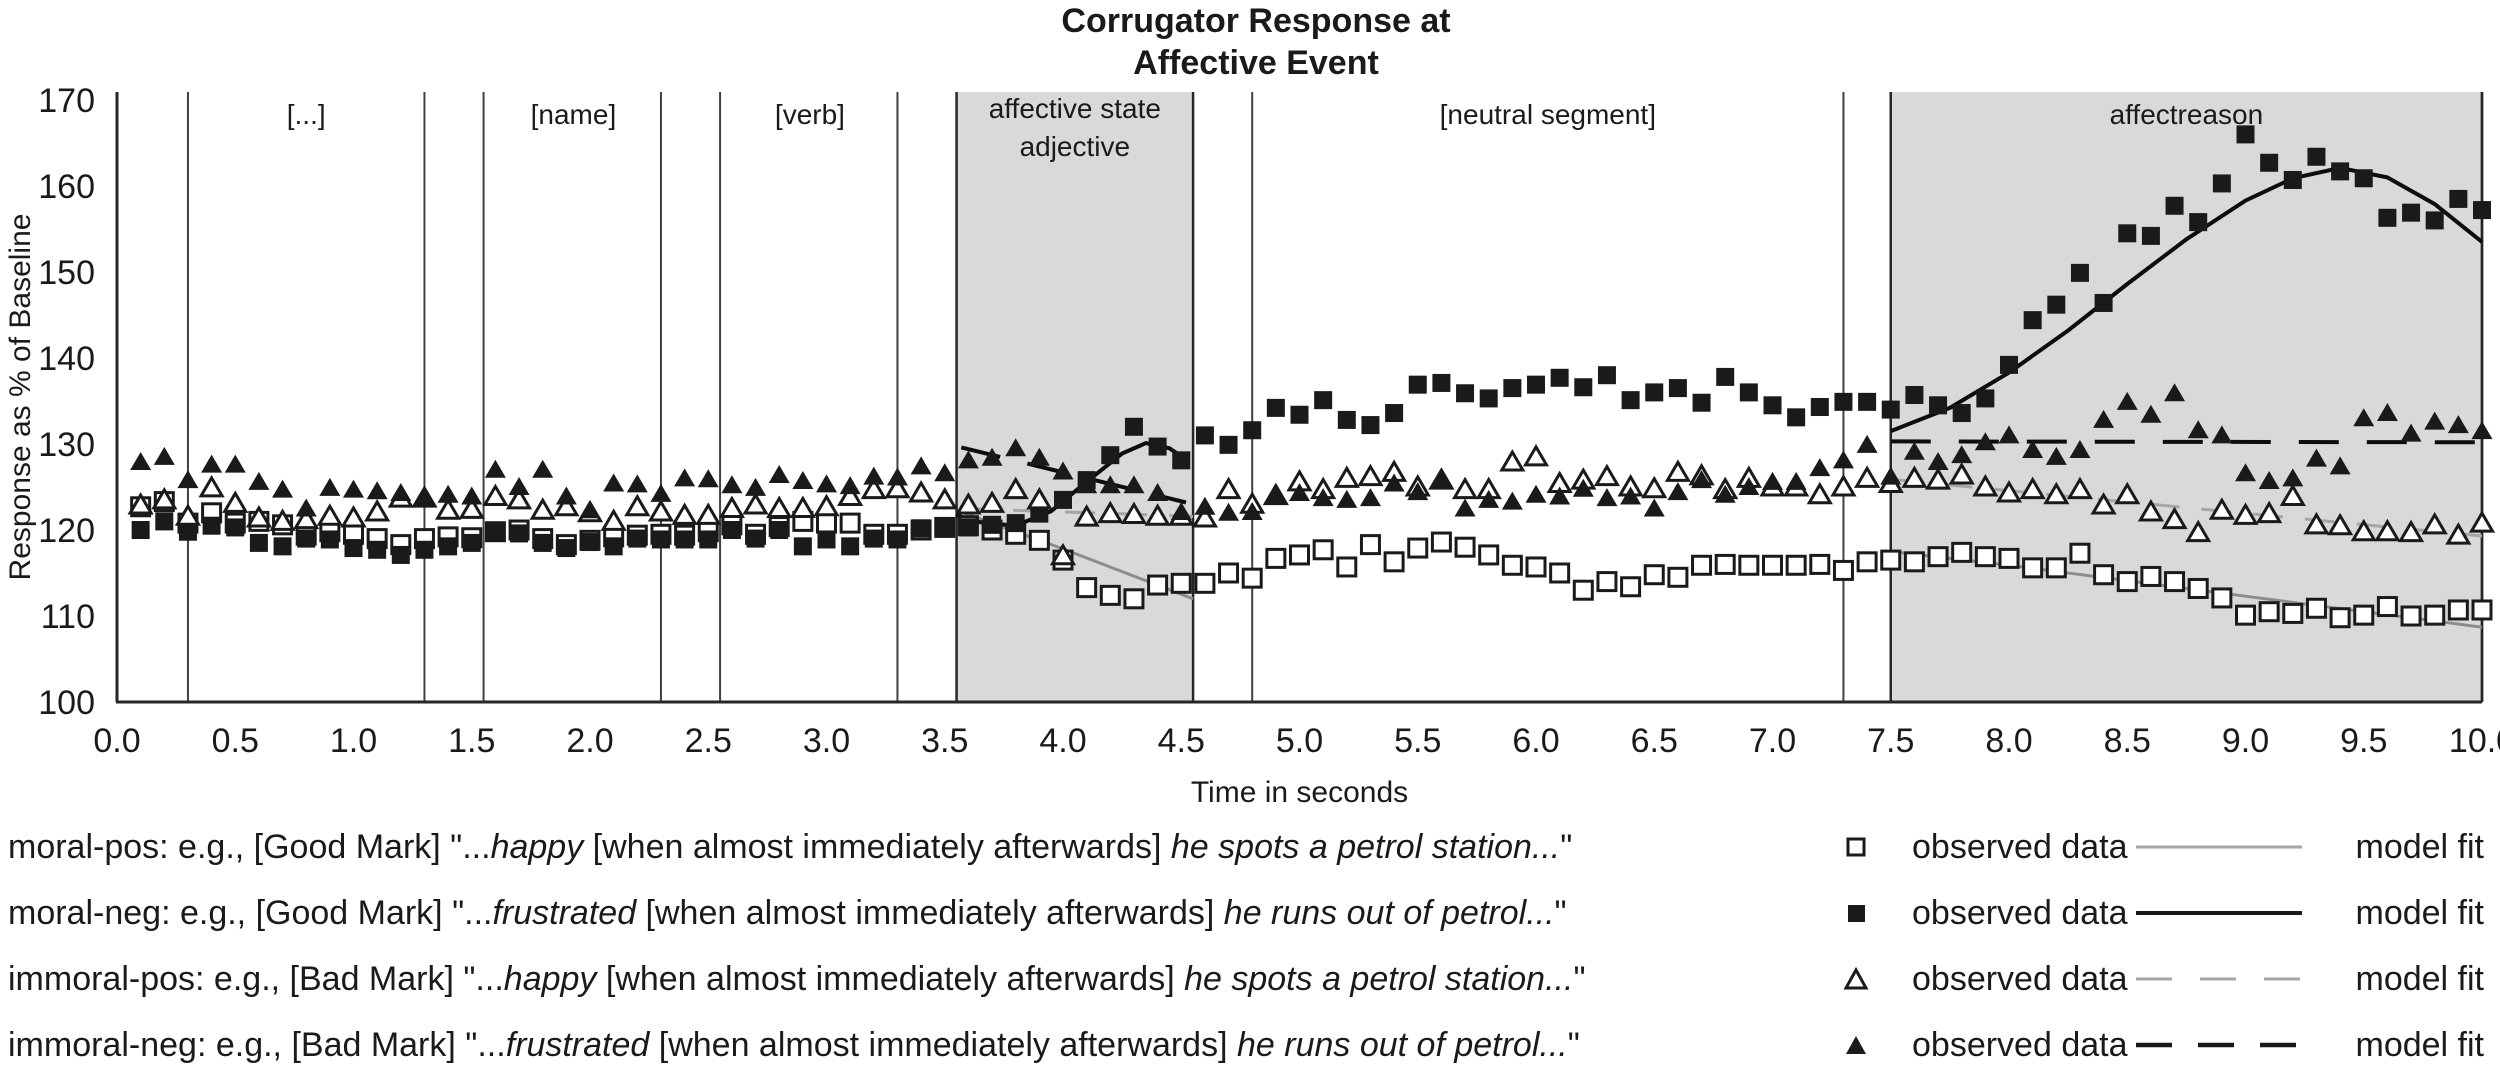 This screenshot has width=2500, height=1079. Describe the element at coordinates (826, 741) in the screenshot. I see `x-tick-label: 3.0` at that location.